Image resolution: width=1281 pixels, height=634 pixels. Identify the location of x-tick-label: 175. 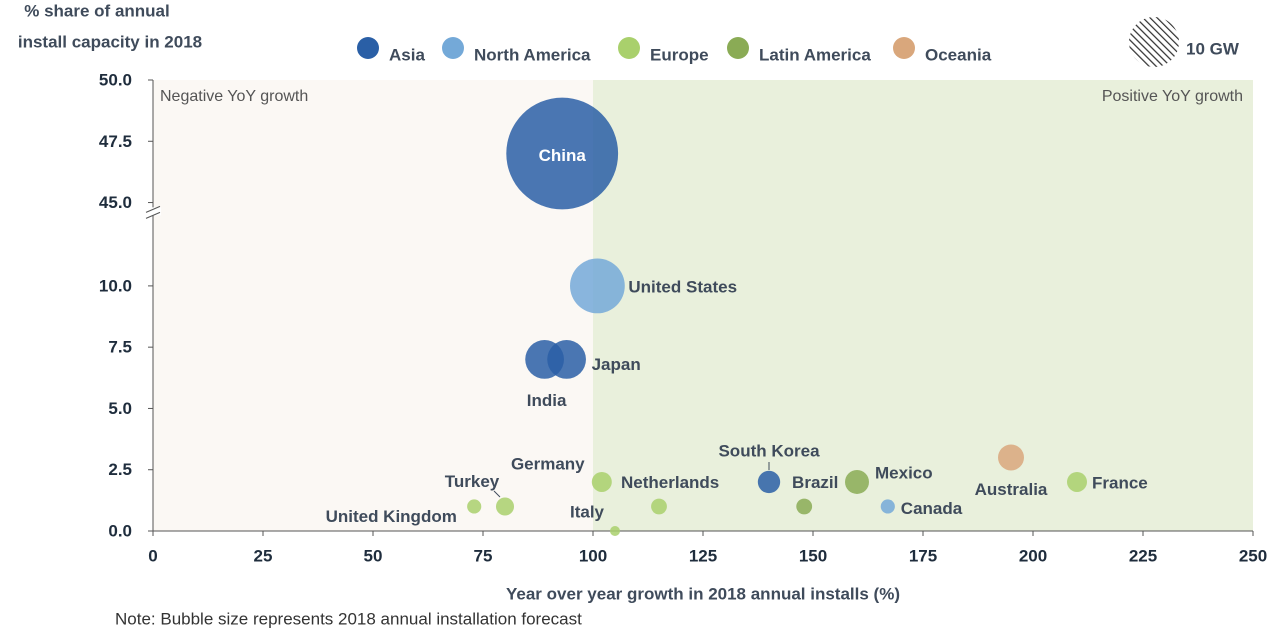
(923, 555).